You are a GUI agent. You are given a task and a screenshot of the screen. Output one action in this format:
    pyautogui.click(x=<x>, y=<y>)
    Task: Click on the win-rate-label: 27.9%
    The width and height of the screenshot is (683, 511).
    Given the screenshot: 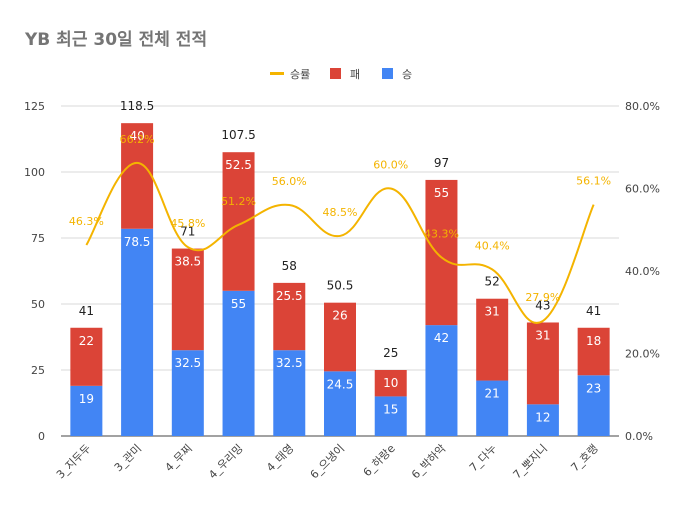 What is the action you would take?
    pyautogui.click(x=542, y=297)
    